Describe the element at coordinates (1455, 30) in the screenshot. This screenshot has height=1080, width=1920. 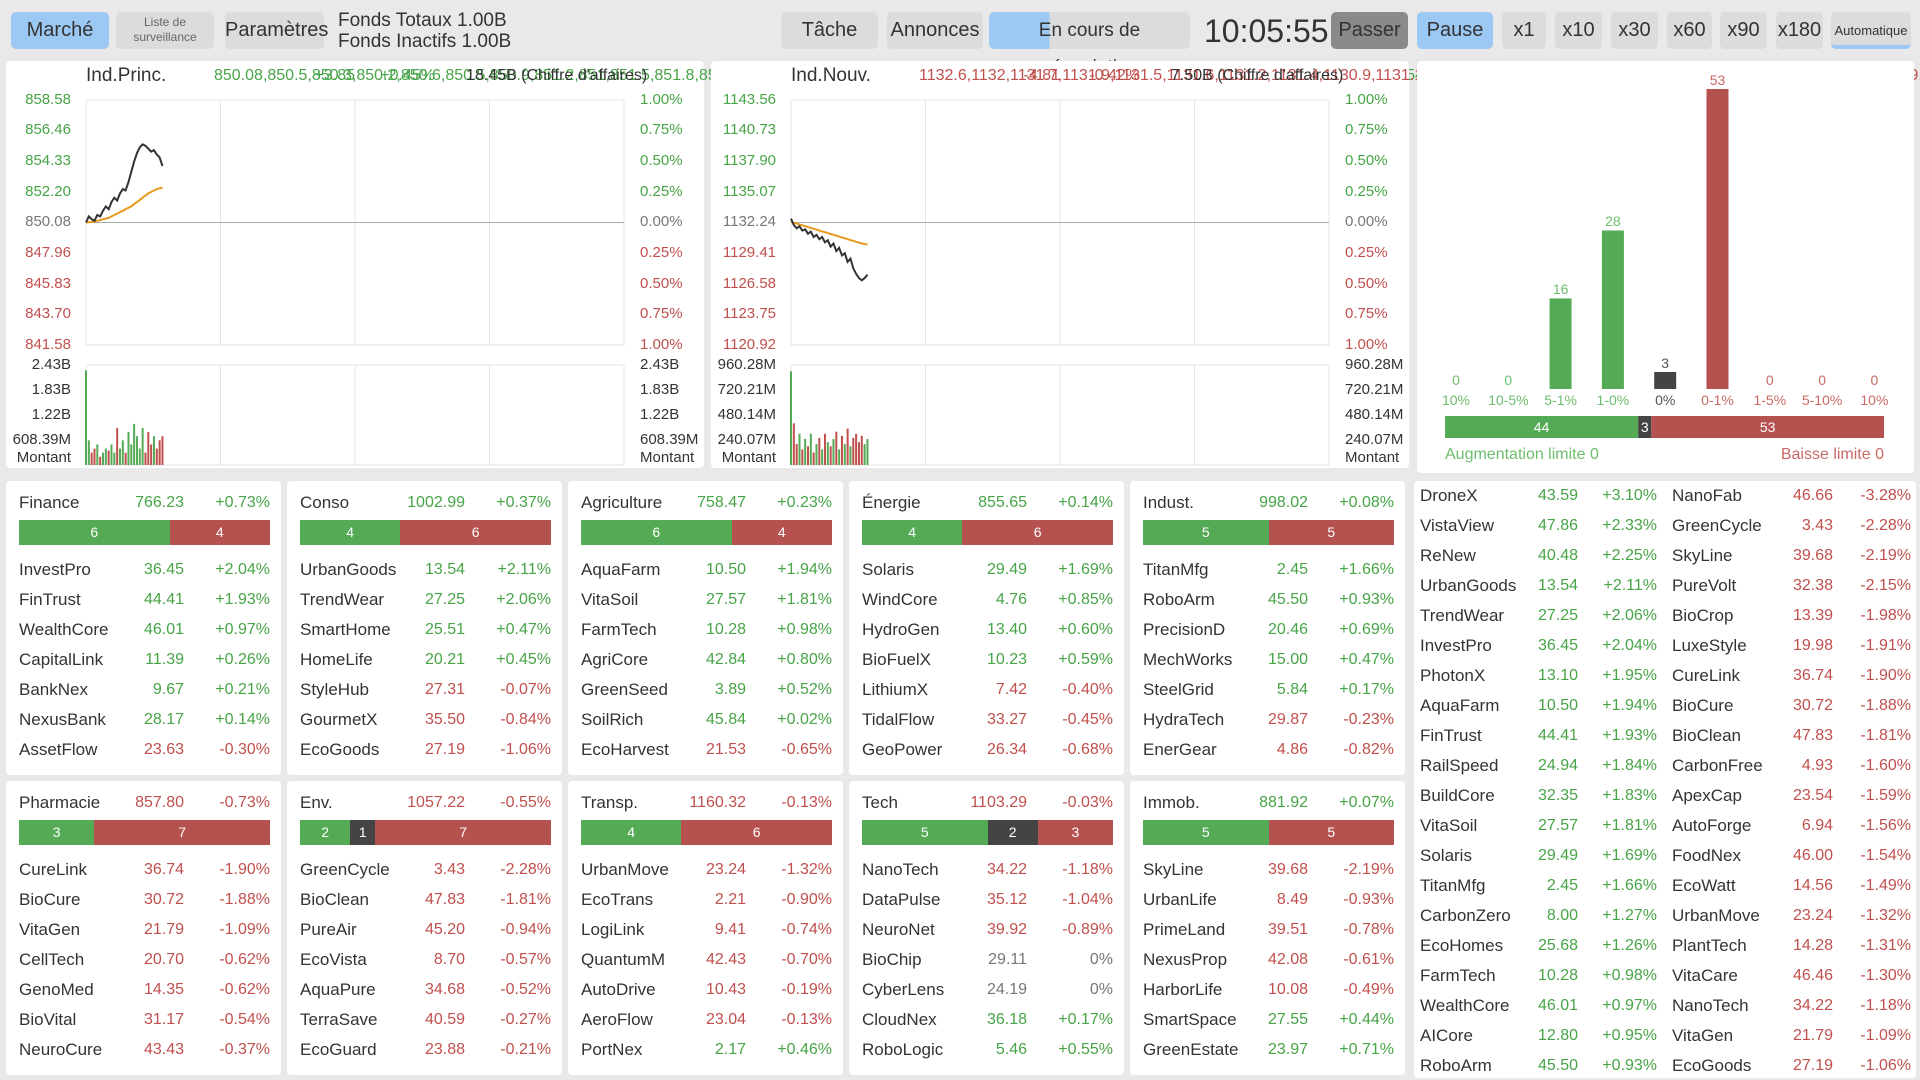
I see `button: Pause` at that location.